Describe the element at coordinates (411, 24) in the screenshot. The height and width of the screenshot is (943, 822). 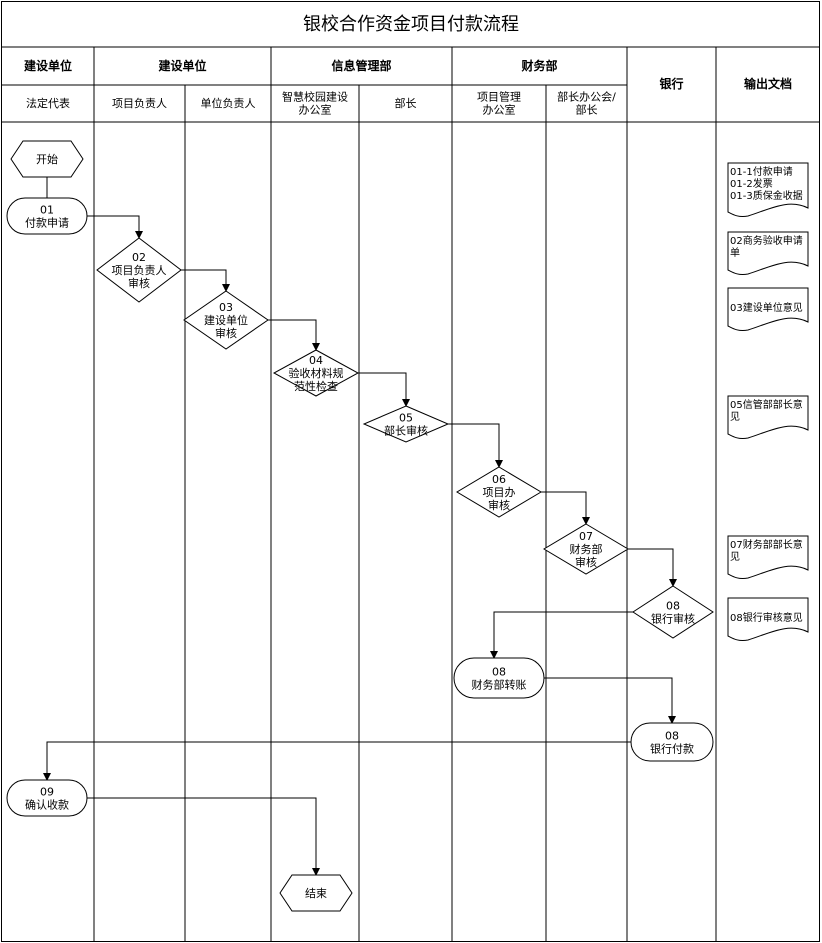
I see `page-title: 银校合作资金项目付款流程` at that location.